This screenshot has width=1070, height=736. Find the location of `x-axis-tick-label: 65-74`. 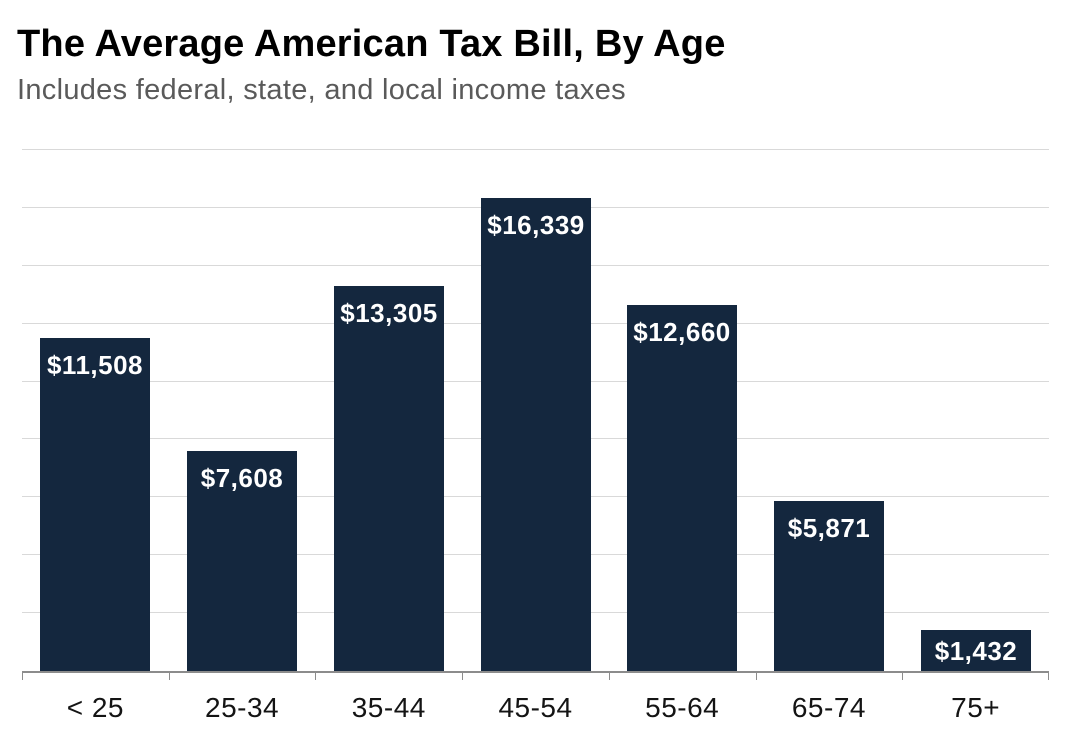

x-axis-tick-label: 65-74 is located at coordinates (828, 707).